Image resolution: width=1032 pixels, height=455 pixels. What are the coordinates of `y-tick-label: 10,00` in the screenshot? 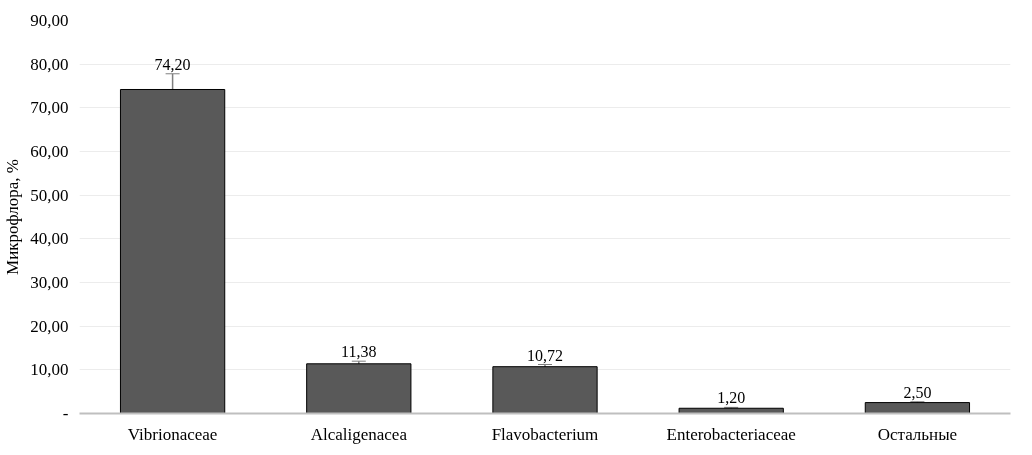 It's located at (49, 370).